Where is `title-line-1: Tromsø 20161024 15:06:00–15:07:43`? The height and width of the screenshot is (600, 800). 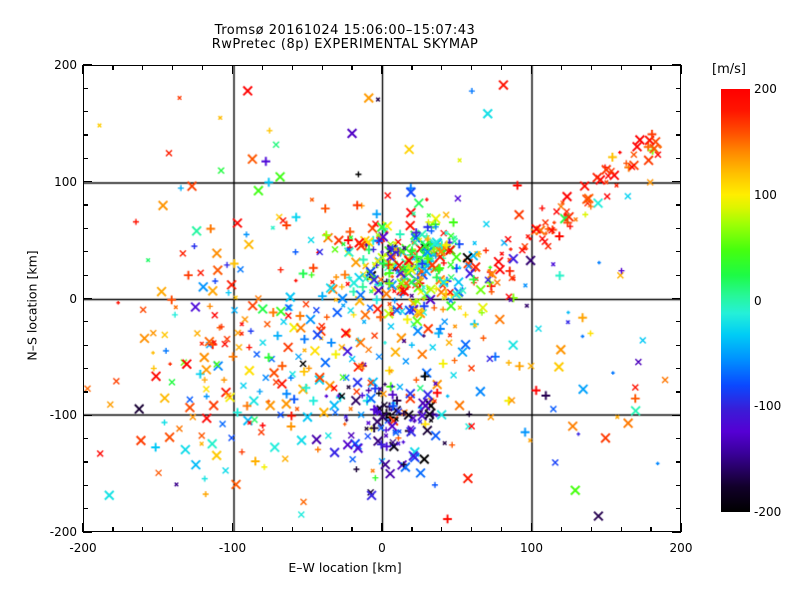
title-line-1: Tromsø 20161024 15:06:00–15:07:43 is located at coordinates (345, 30).